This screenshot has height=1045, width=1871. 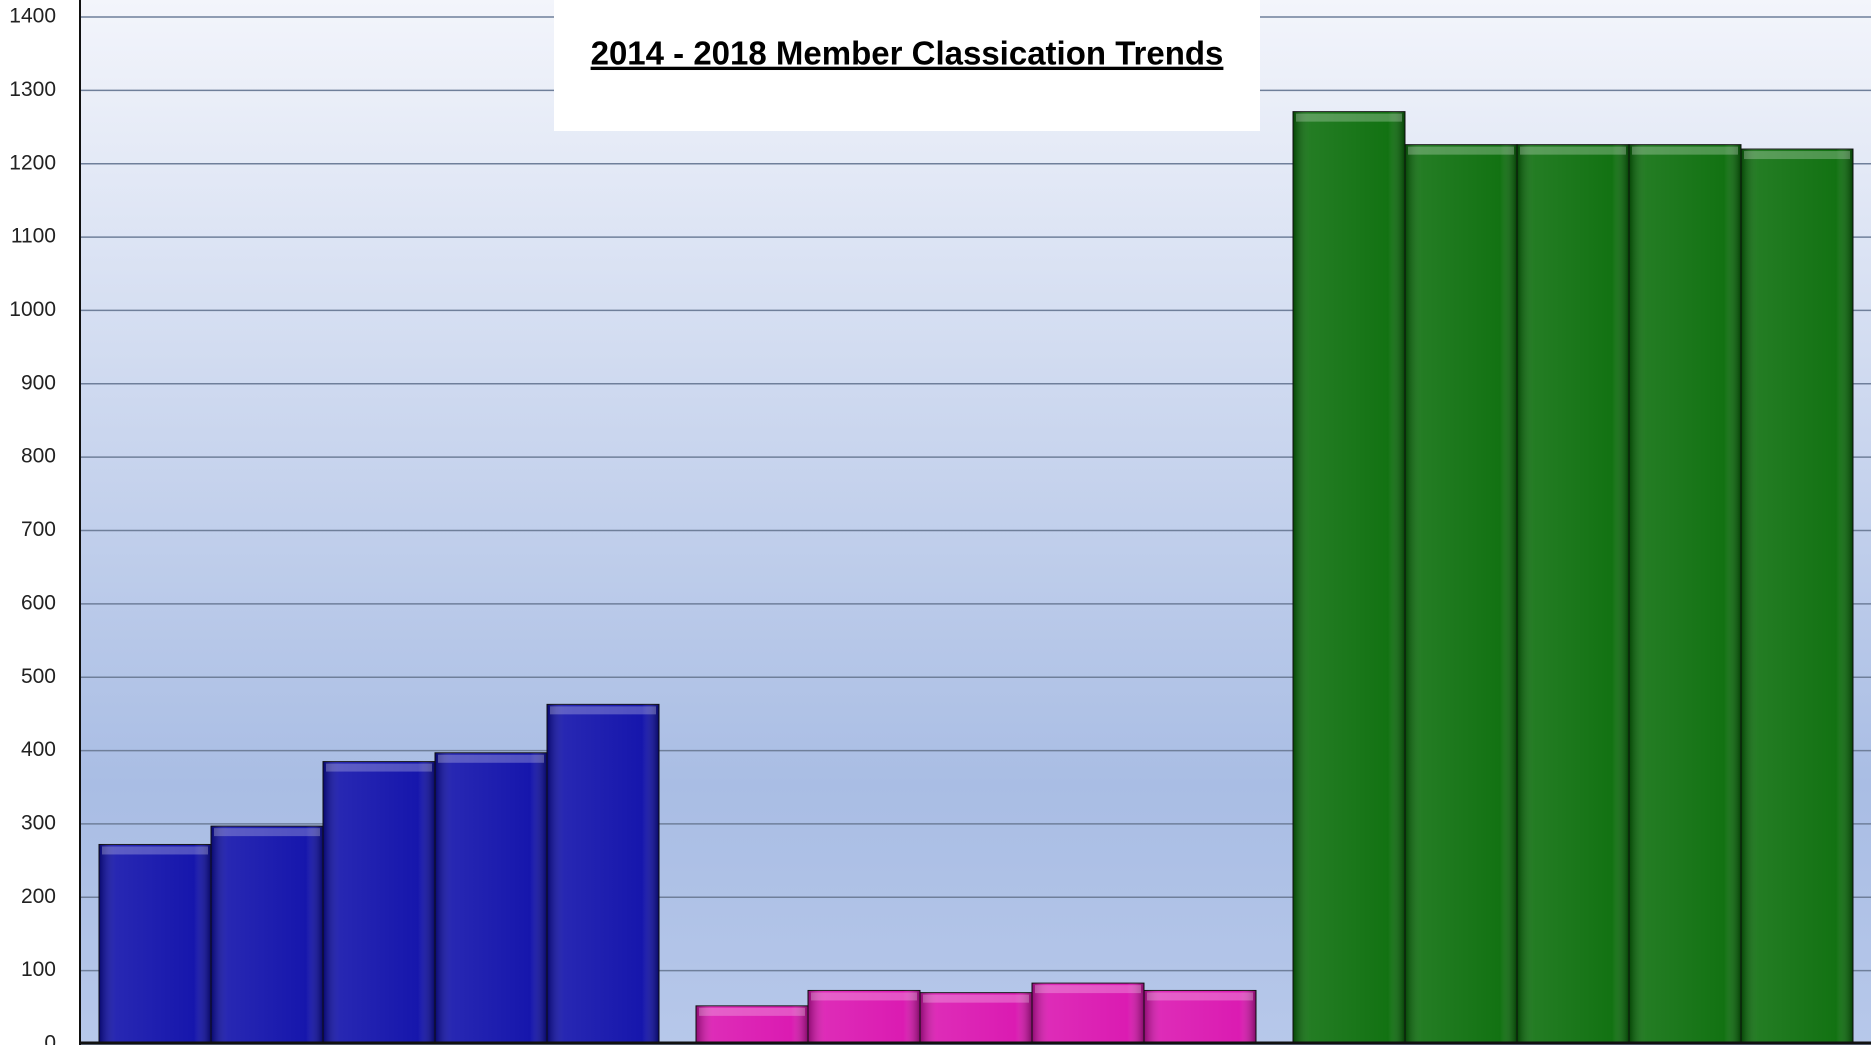 I want to click on y-tick-label: 1300, so click(x=32, y=89).